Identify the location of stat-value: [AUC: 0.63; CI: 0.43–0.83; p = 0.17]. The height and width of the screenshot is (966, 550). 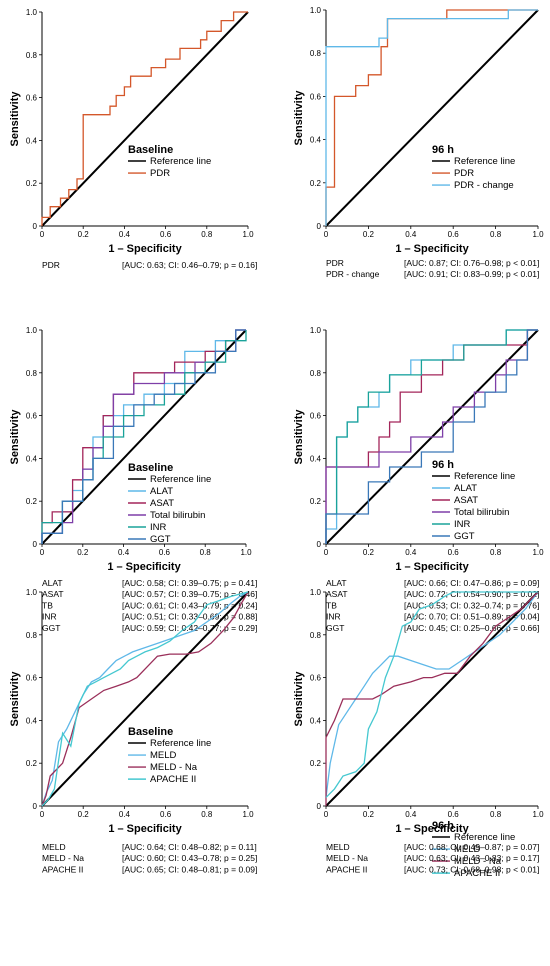
(471, 858).